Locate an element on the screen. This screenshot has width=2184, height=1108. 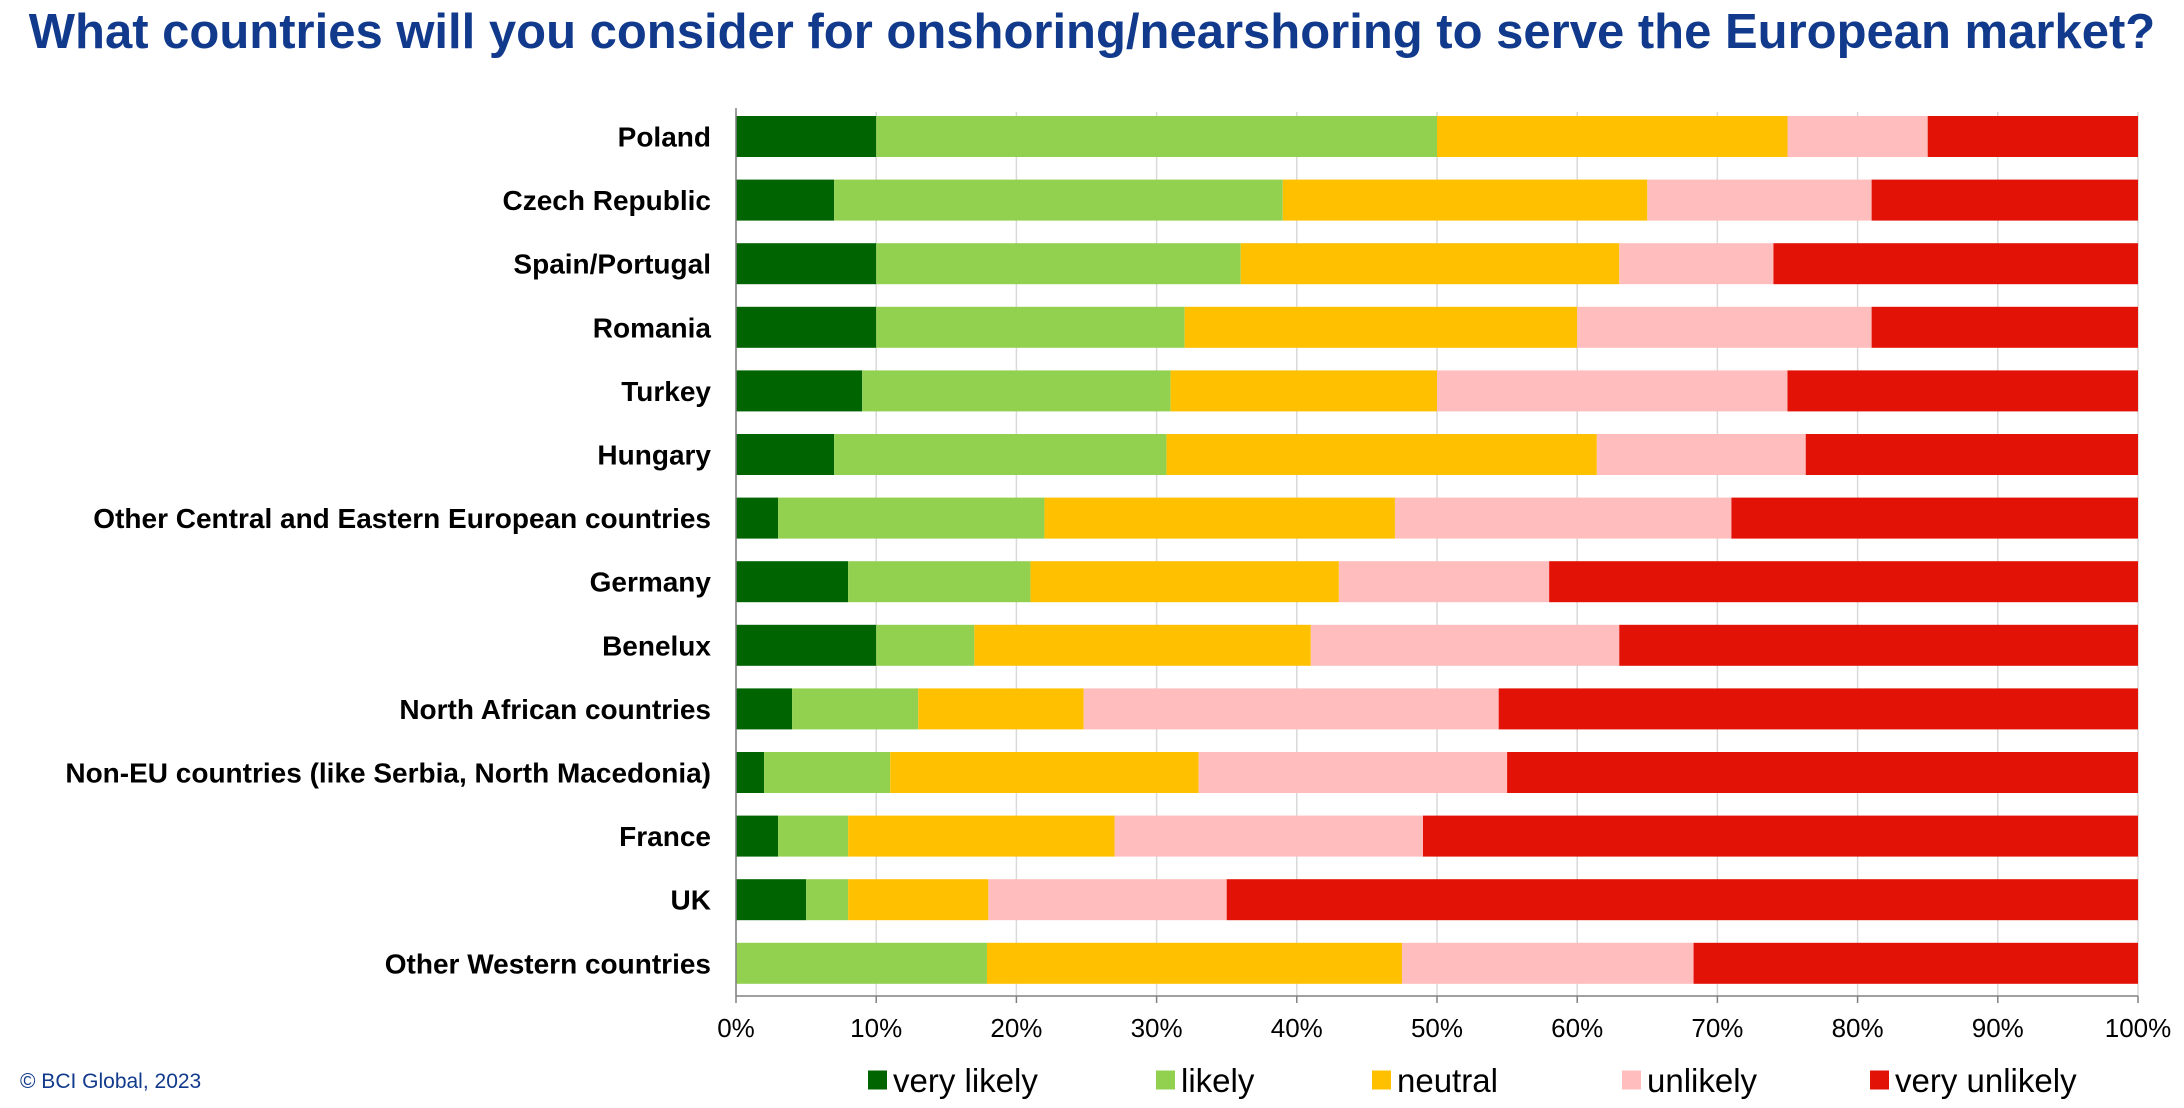
source-credit: © BCI Global, 2023 is located at coordinates (110, 1081).